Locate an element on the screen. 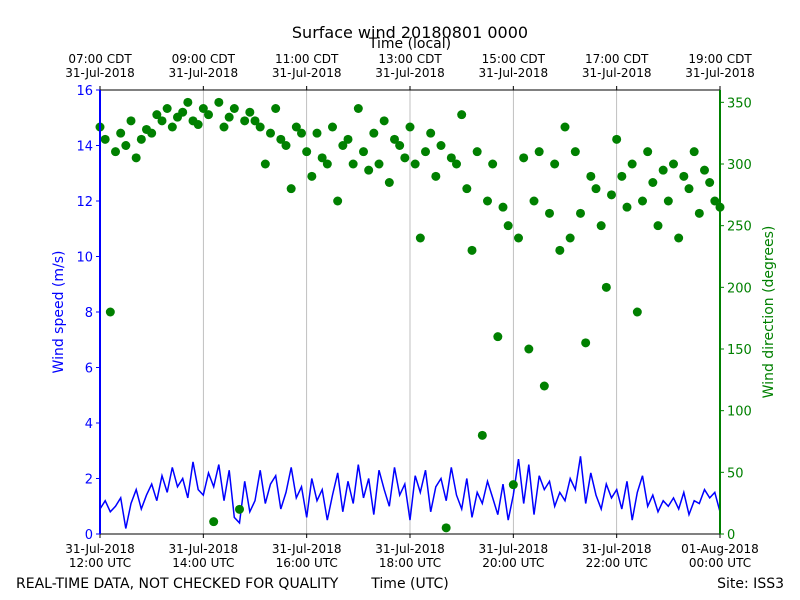 The height and width of the screenshot is (600, 800). y2-axis-label: Wind direction (degrees) is located at coordinates (769, 312).